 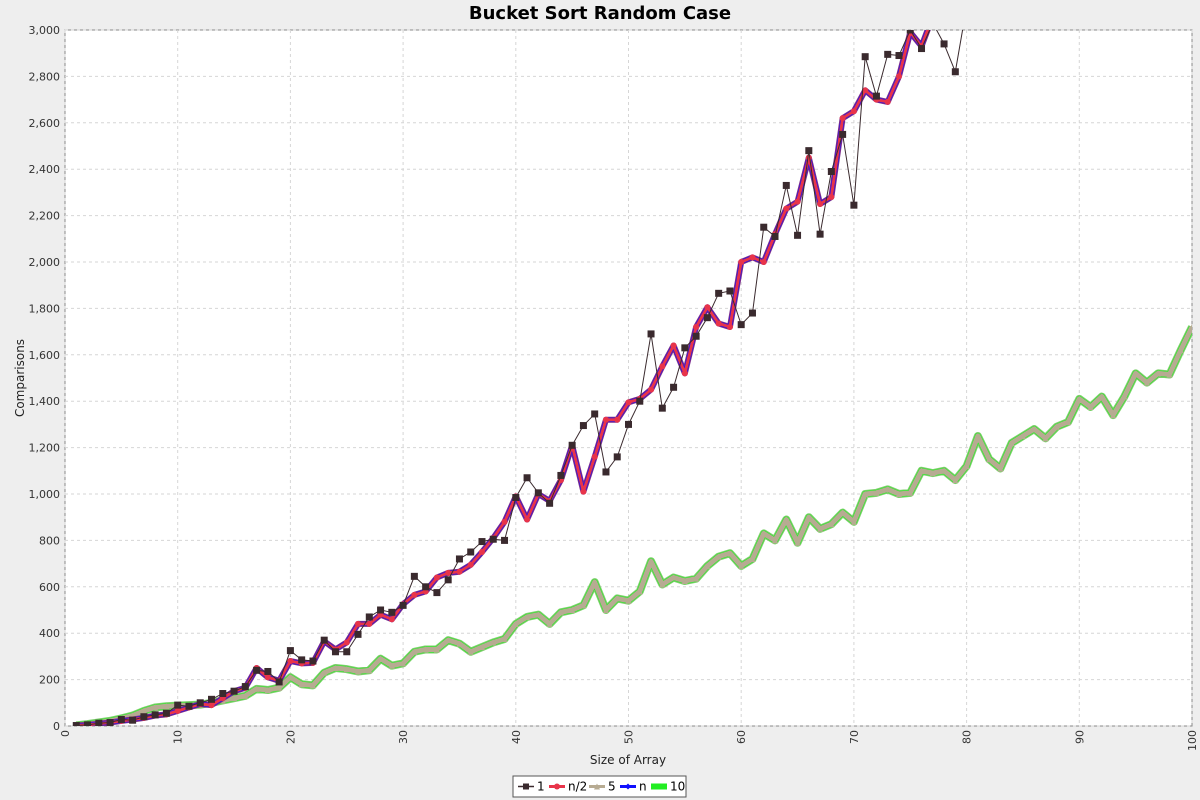 What do you see at coordinates (967, 737) in the screenshot?
I see `x-tick-label: 80` at bounding box center [967, 737].